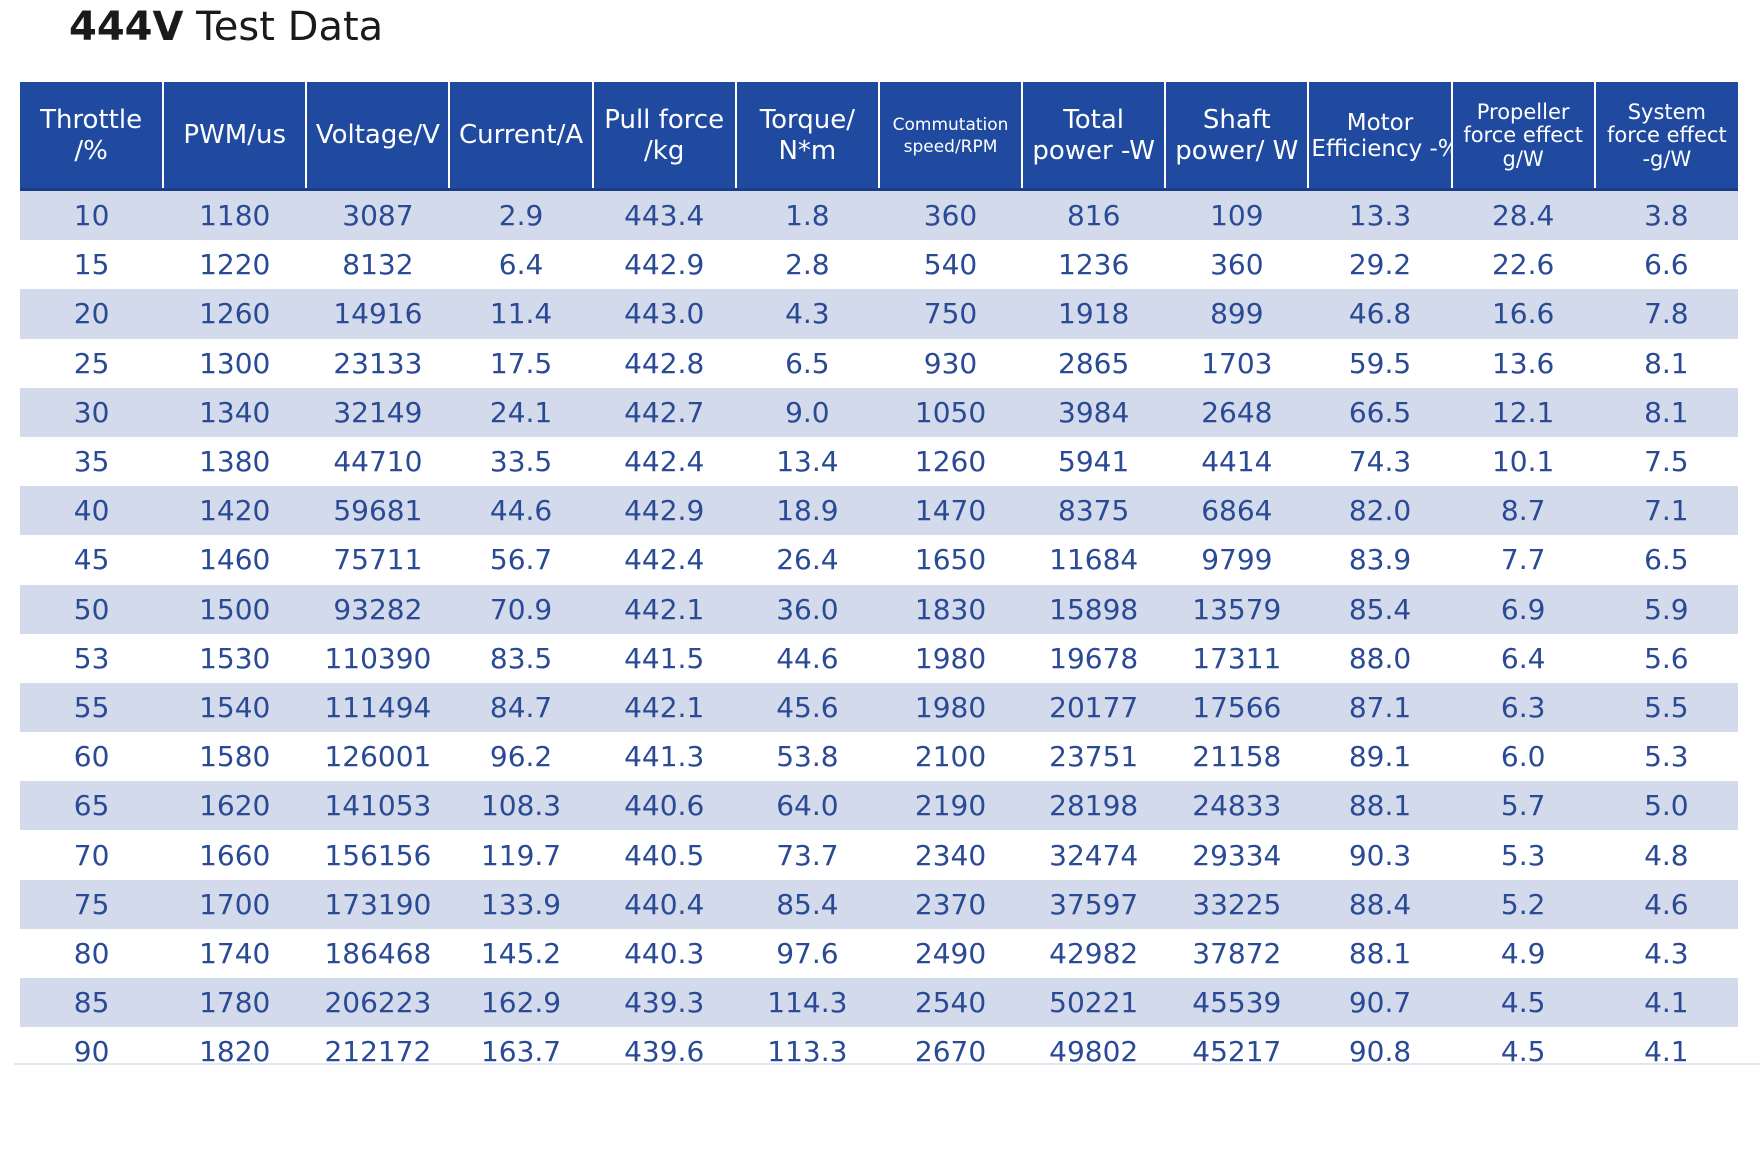 The width and height of the screenshot is (1760, 1170). Describe the element at coordinates (1094, 215) in the screenshot. I see `cell-total-power: 816` at that location.